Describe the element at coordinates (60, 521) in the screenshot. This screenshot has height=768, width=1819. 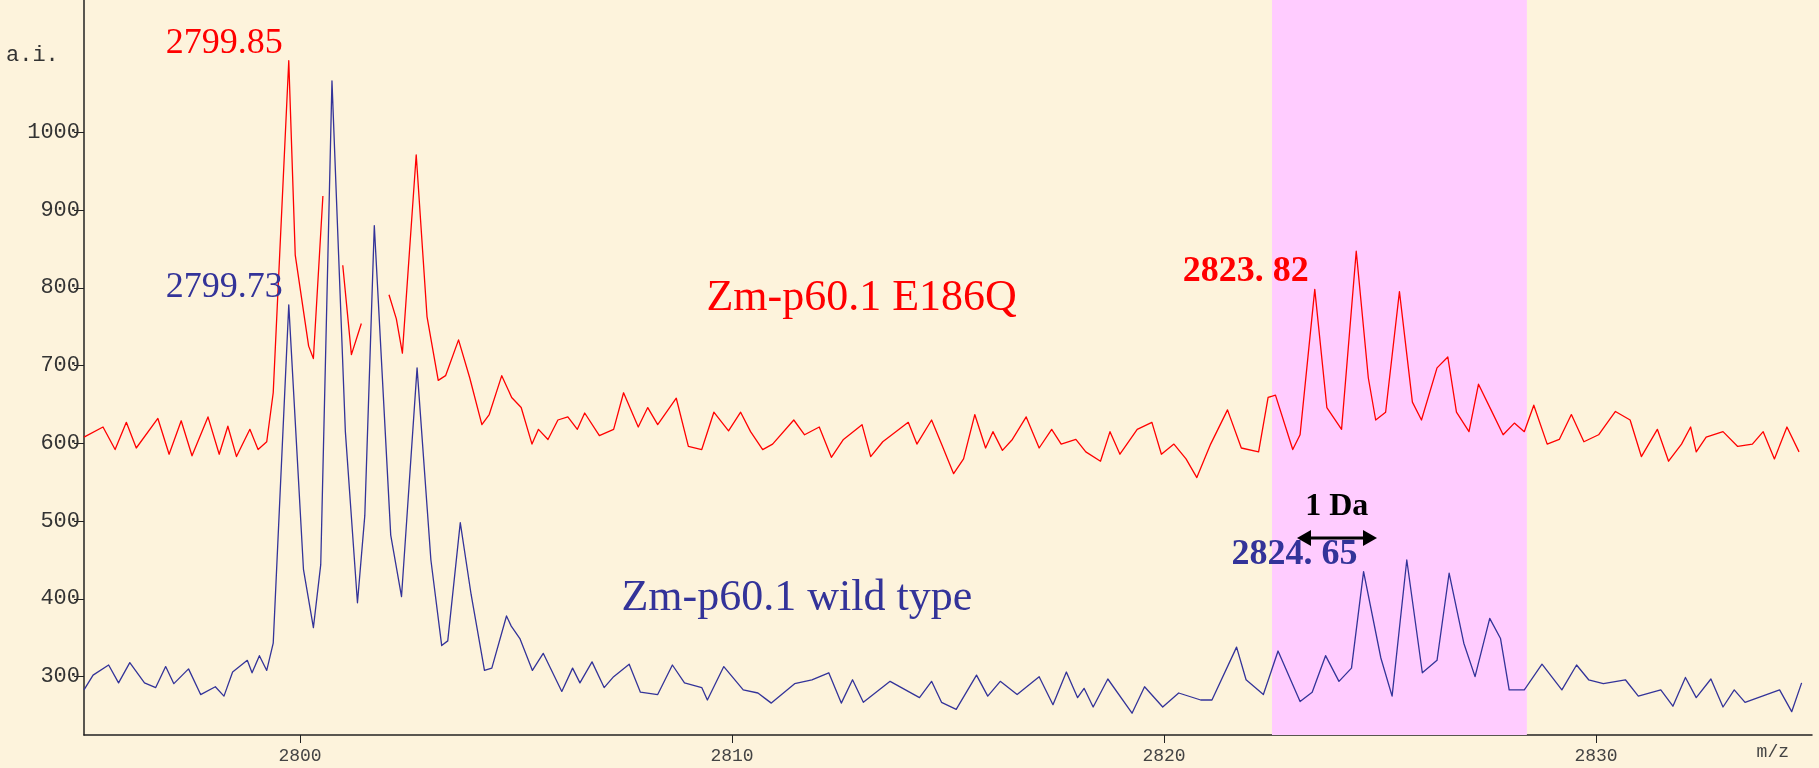
I see `y-tick-label: 500` at that location.